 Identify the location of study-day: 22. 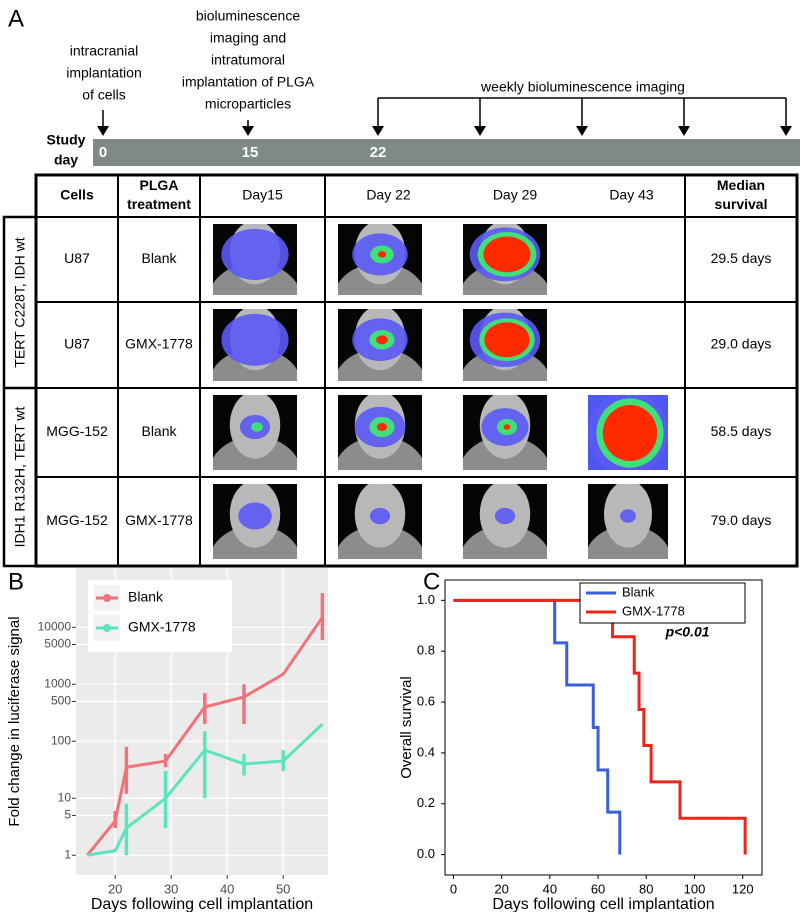
(378, 152).